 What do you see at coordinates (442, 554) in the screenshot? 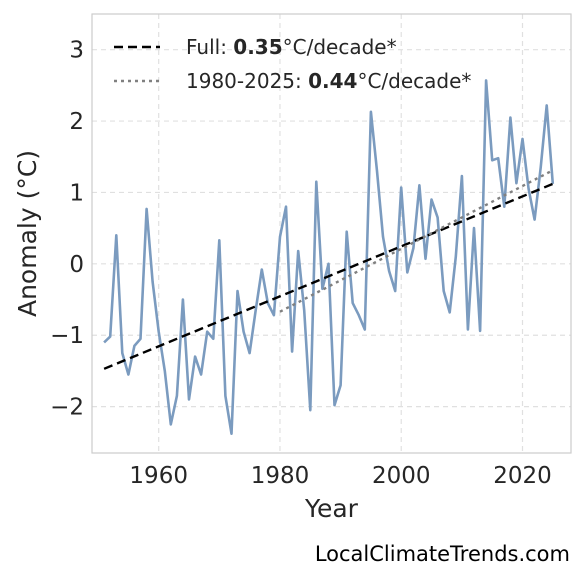
I see `credit-text: LocalClimateTrends.com` at bounding box center [442, 554].